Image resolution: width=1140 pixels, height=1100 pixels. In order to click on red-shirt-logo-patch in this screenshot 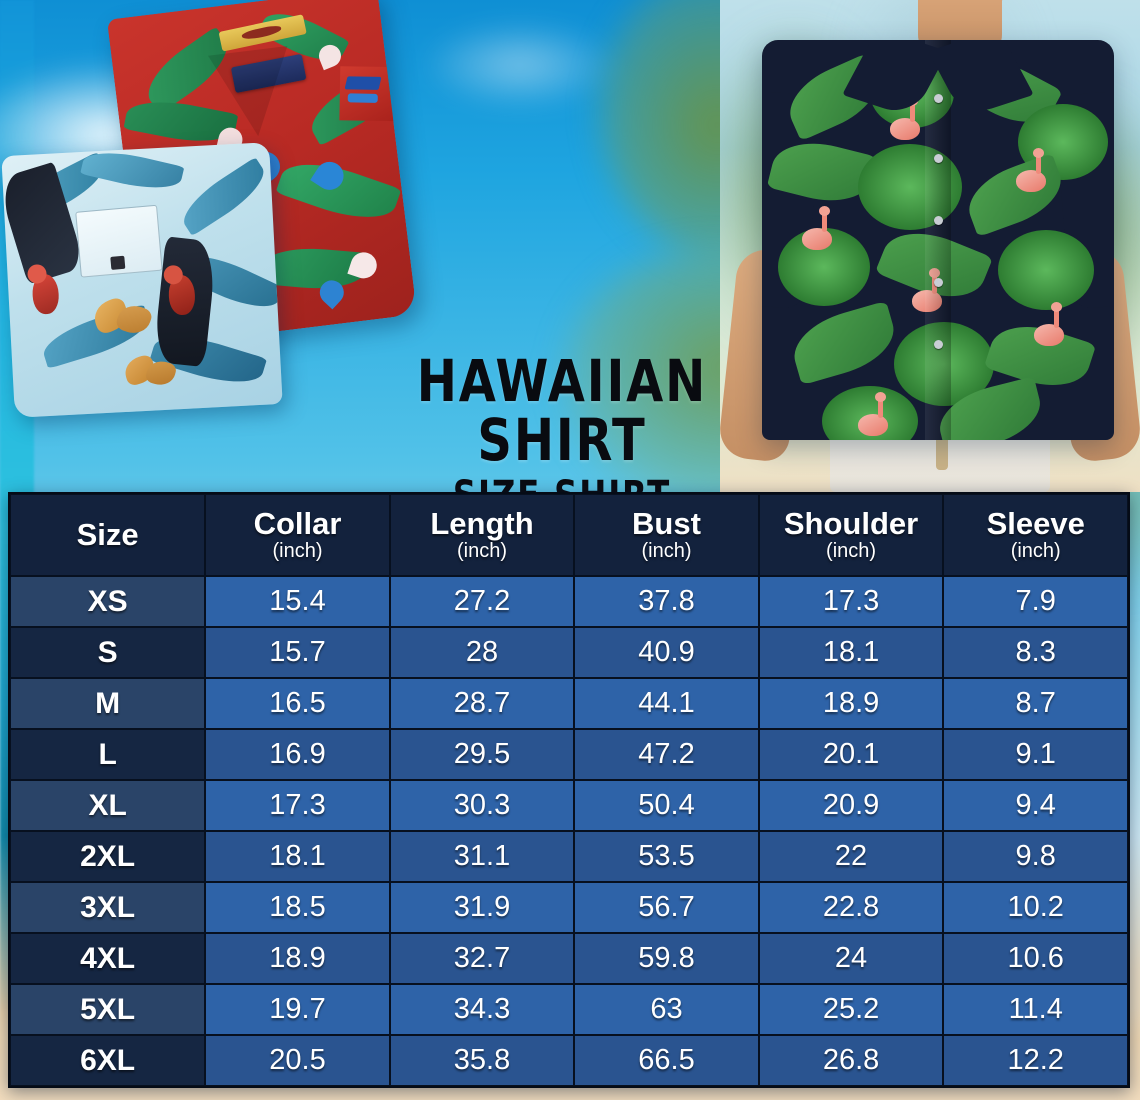, I will do `click(367, 94)`.